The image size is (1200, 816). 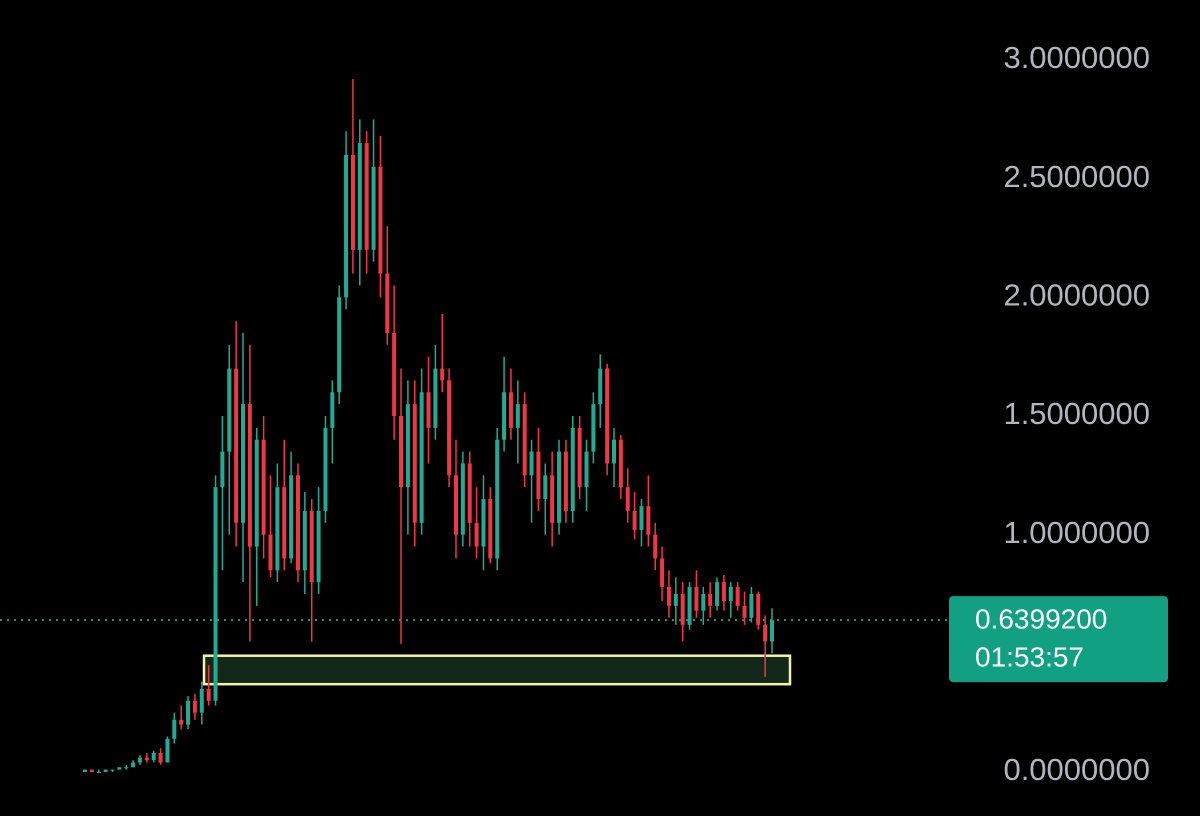 What do you see at coordinates (1076, 57) in the screenshot?
I see `y-tick-label: 3.0000000` at bounding box center [1076, 57].